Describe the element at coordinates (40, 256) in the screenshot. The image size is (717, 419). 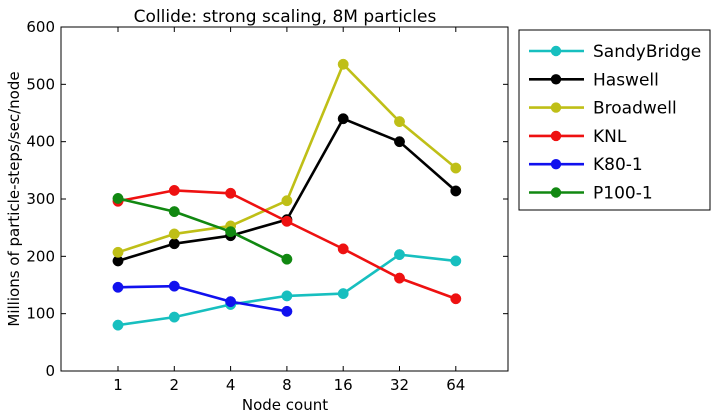
I see `y-tick-label: 200` at that location.